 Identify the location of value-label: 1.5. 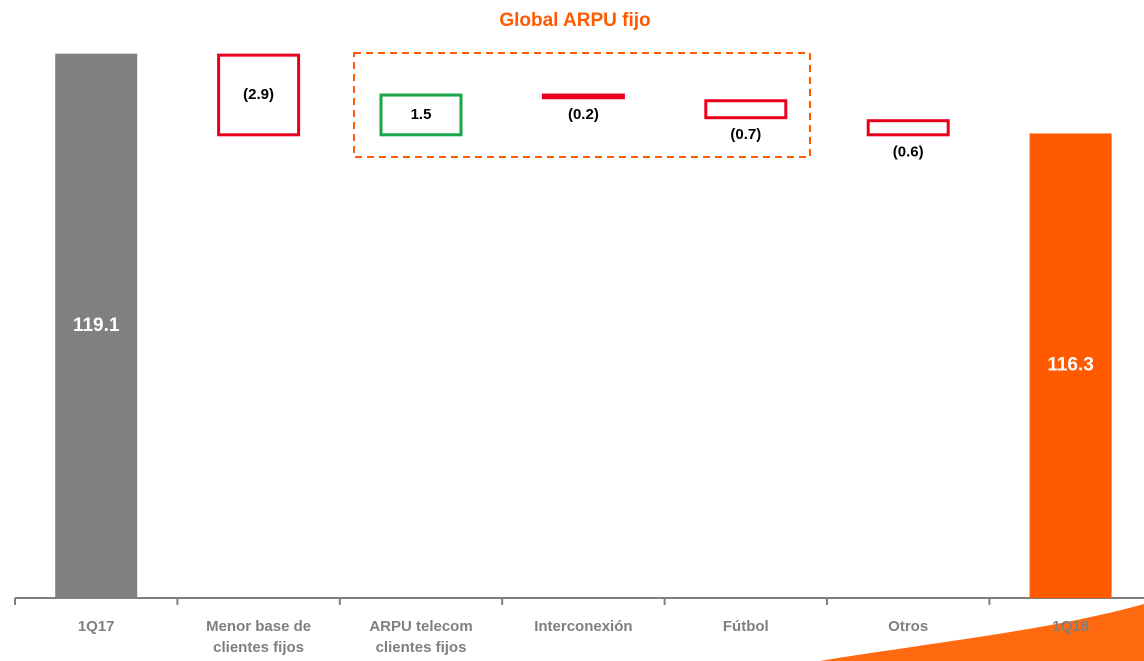
(421, 114).